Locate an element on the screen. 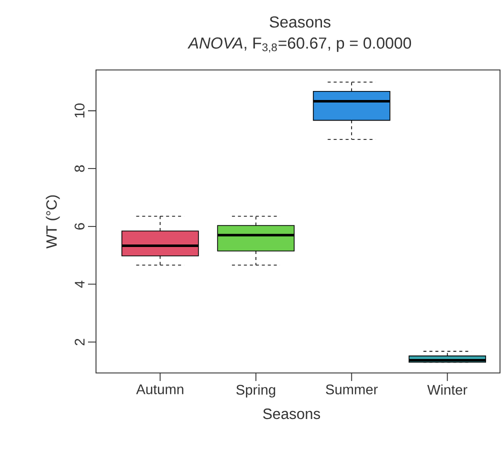  x-tick-label: Spring is located at coordinates (256, 391).